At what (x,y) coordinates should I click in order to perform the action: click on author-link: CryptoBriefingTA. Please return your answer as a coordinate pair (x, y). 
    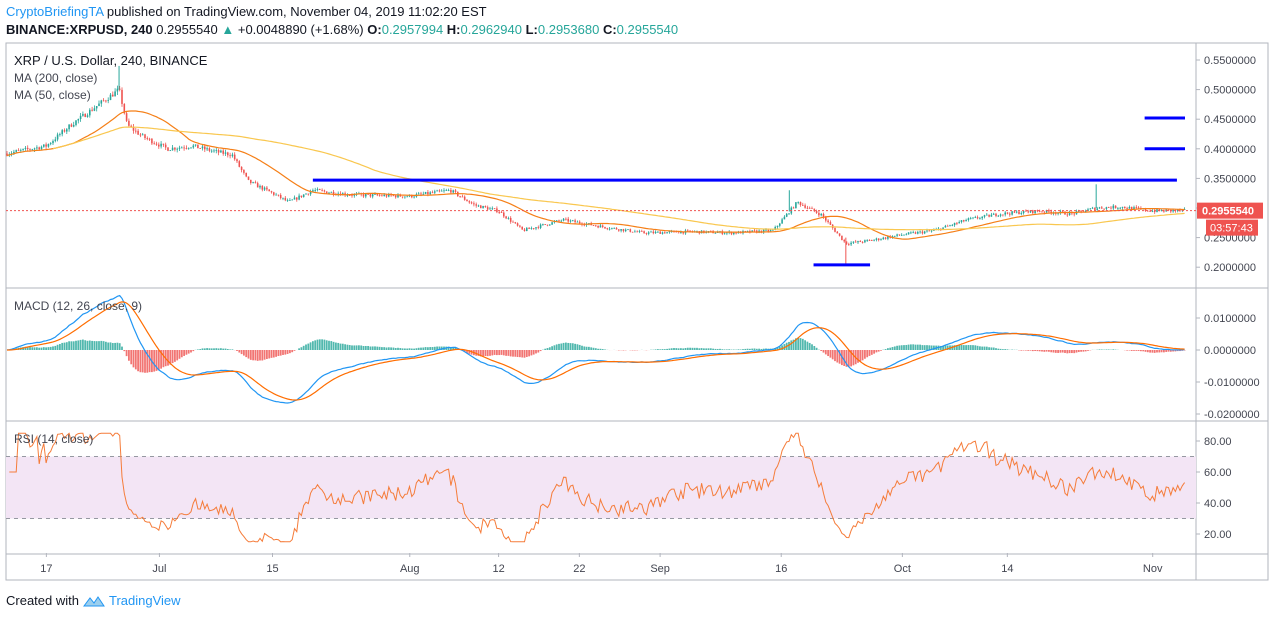
    Looking at the image, I should click on (55, 11).